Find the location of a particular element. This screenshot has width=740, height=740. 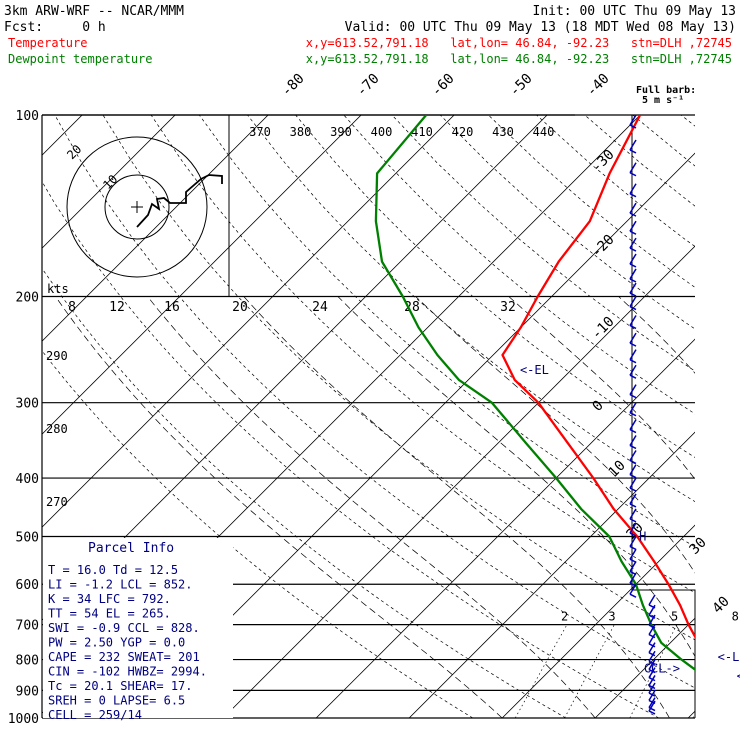

isotherm-label: -40 is located at coordinates (598, 85).